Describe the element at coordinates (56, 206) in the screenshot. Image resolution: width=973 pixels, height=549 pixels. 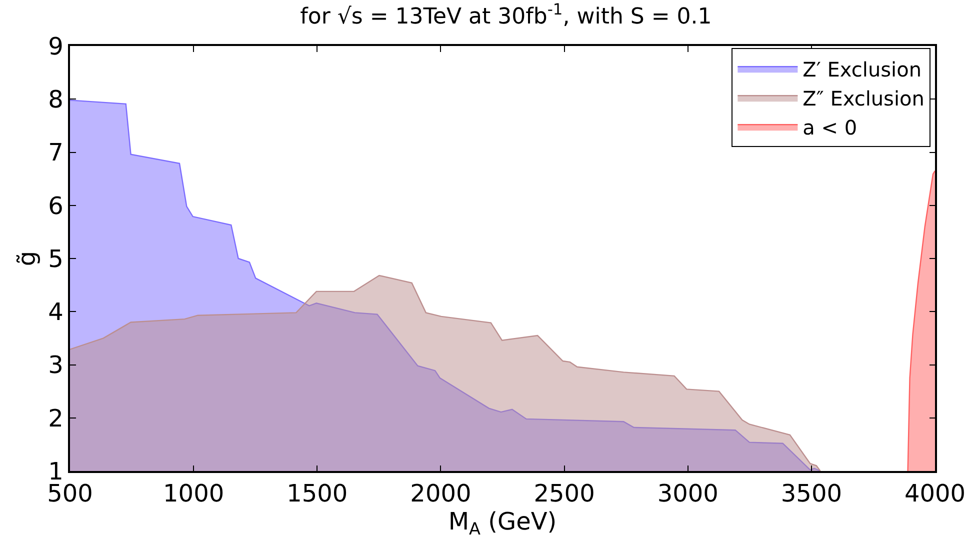
I see `y-tick-label: 6` at that location.